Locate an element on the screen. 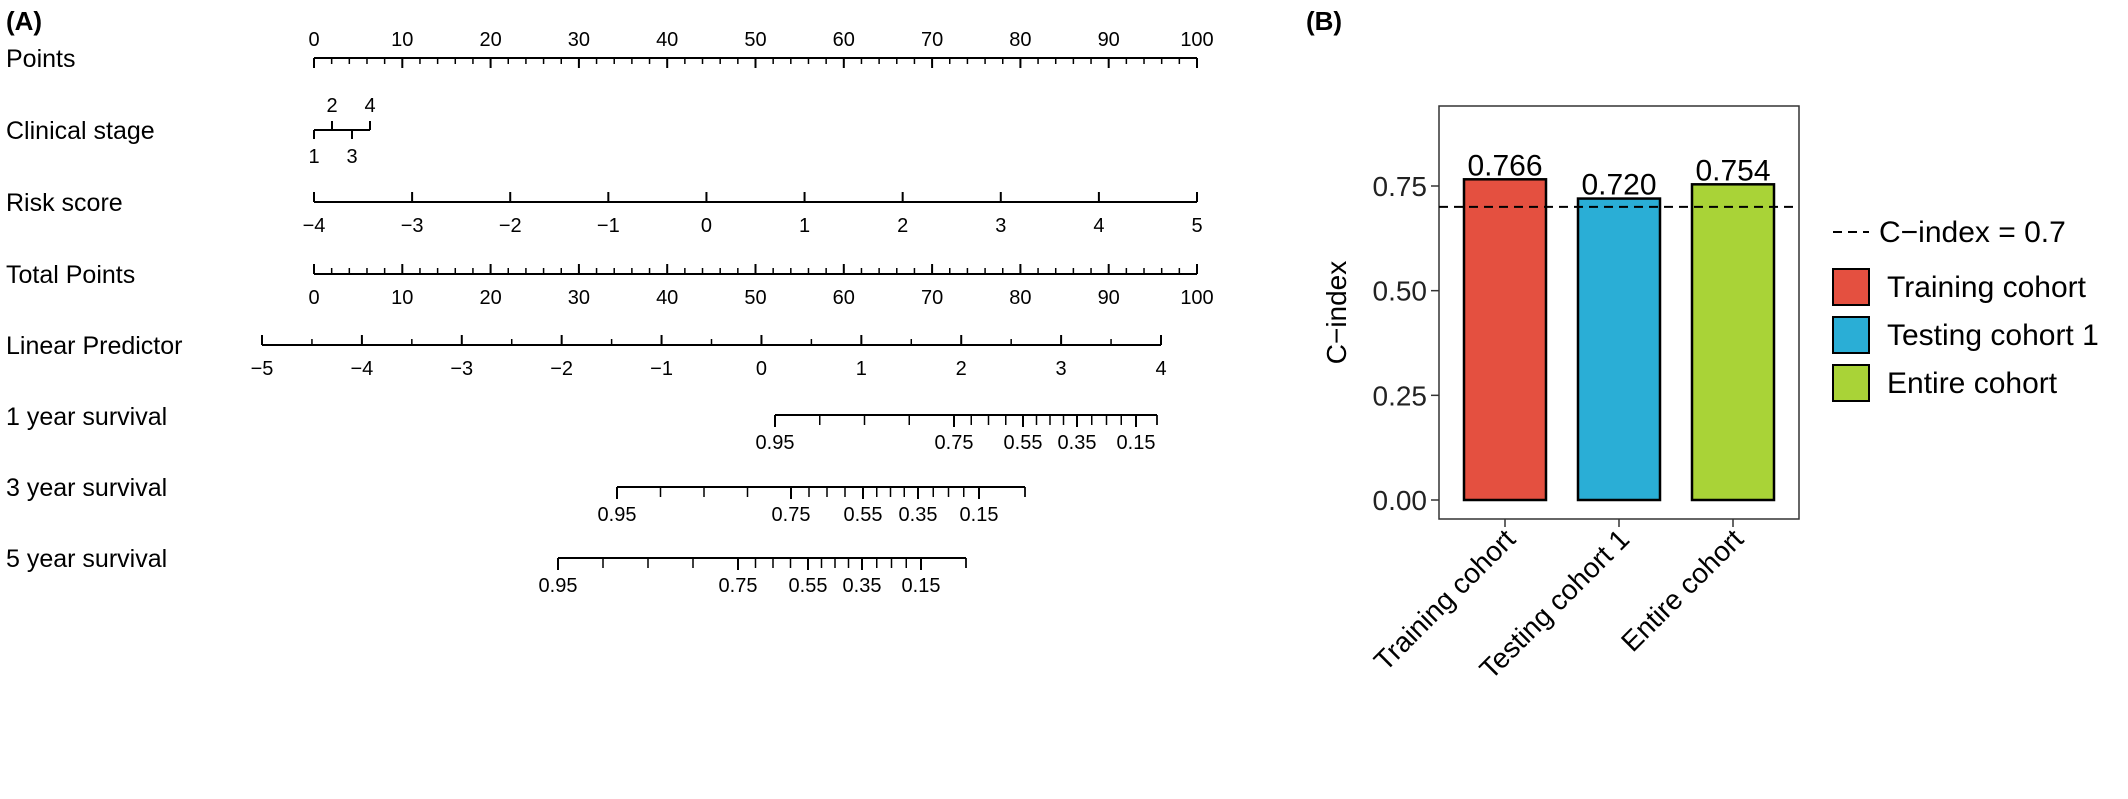 The width and height of the screenshot is (2128, 799). stage-tick-label-1: 1 is located at coordinates (313, 157).